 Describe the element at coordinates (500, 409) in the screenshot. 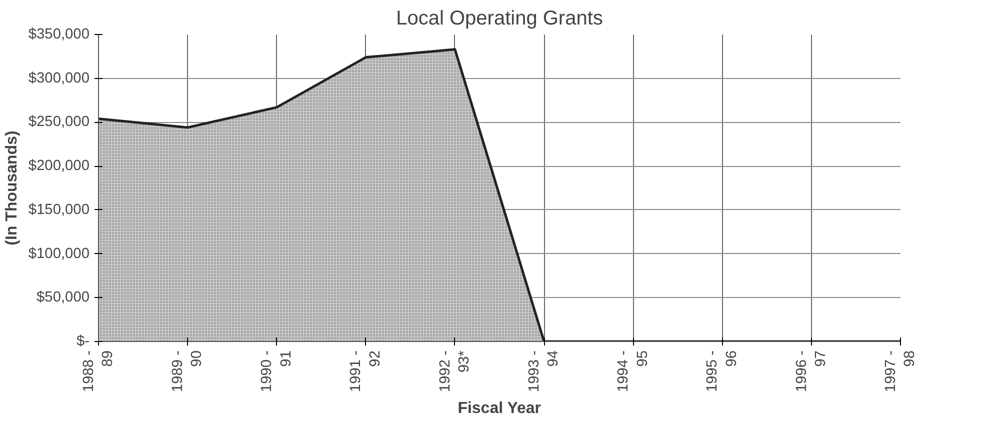

I see `x-axis-title: Fiscal Year` at that location.